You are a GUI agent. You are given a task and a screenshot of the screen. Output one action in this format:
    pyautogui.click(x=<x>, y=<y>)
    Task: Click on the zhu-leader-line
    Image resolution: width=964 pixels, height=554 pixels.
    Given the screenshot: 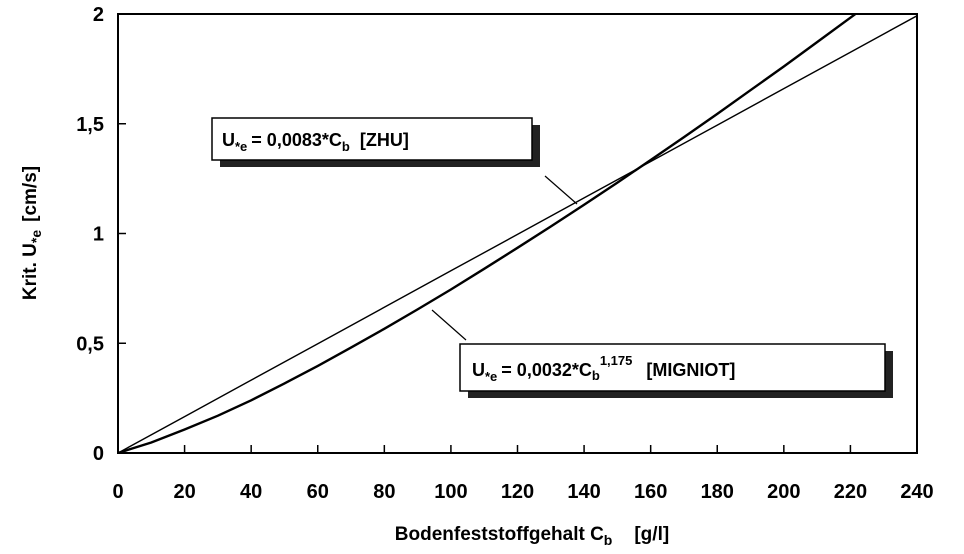 What is the action you would take?
    pyautogui.click(x=561, y=190)
    